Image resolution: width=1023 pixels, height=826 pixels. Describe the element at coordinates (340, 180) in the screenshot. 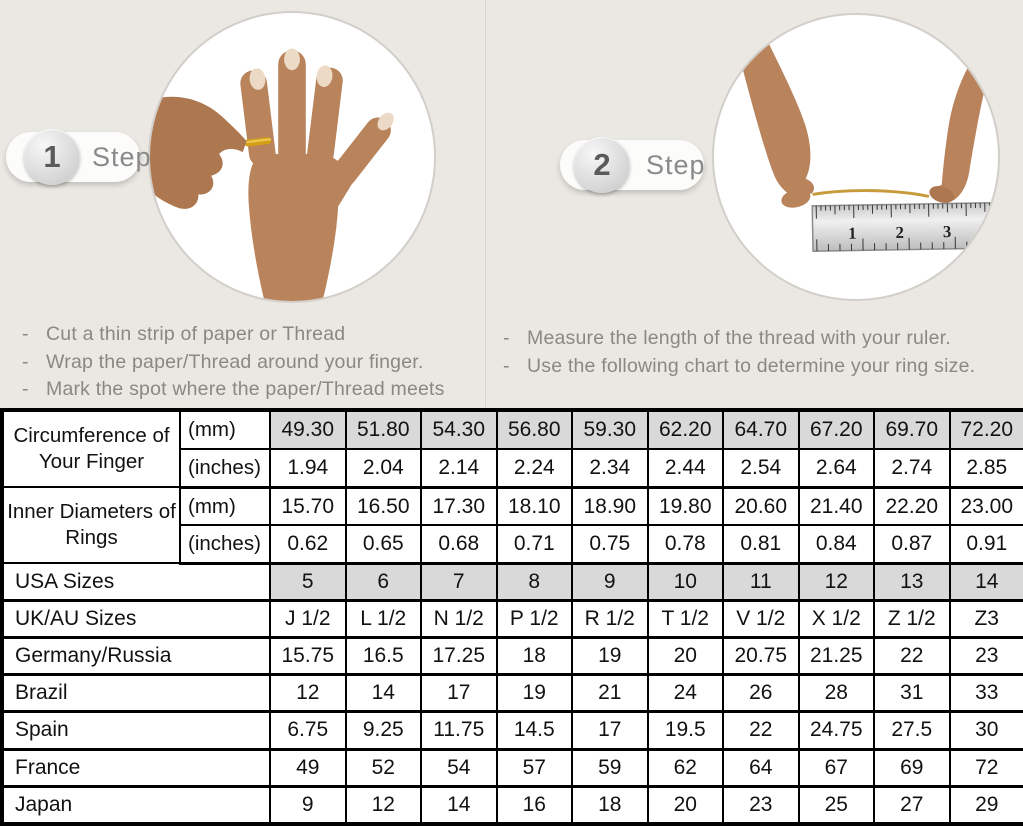

I see `thumb-web` at that location.